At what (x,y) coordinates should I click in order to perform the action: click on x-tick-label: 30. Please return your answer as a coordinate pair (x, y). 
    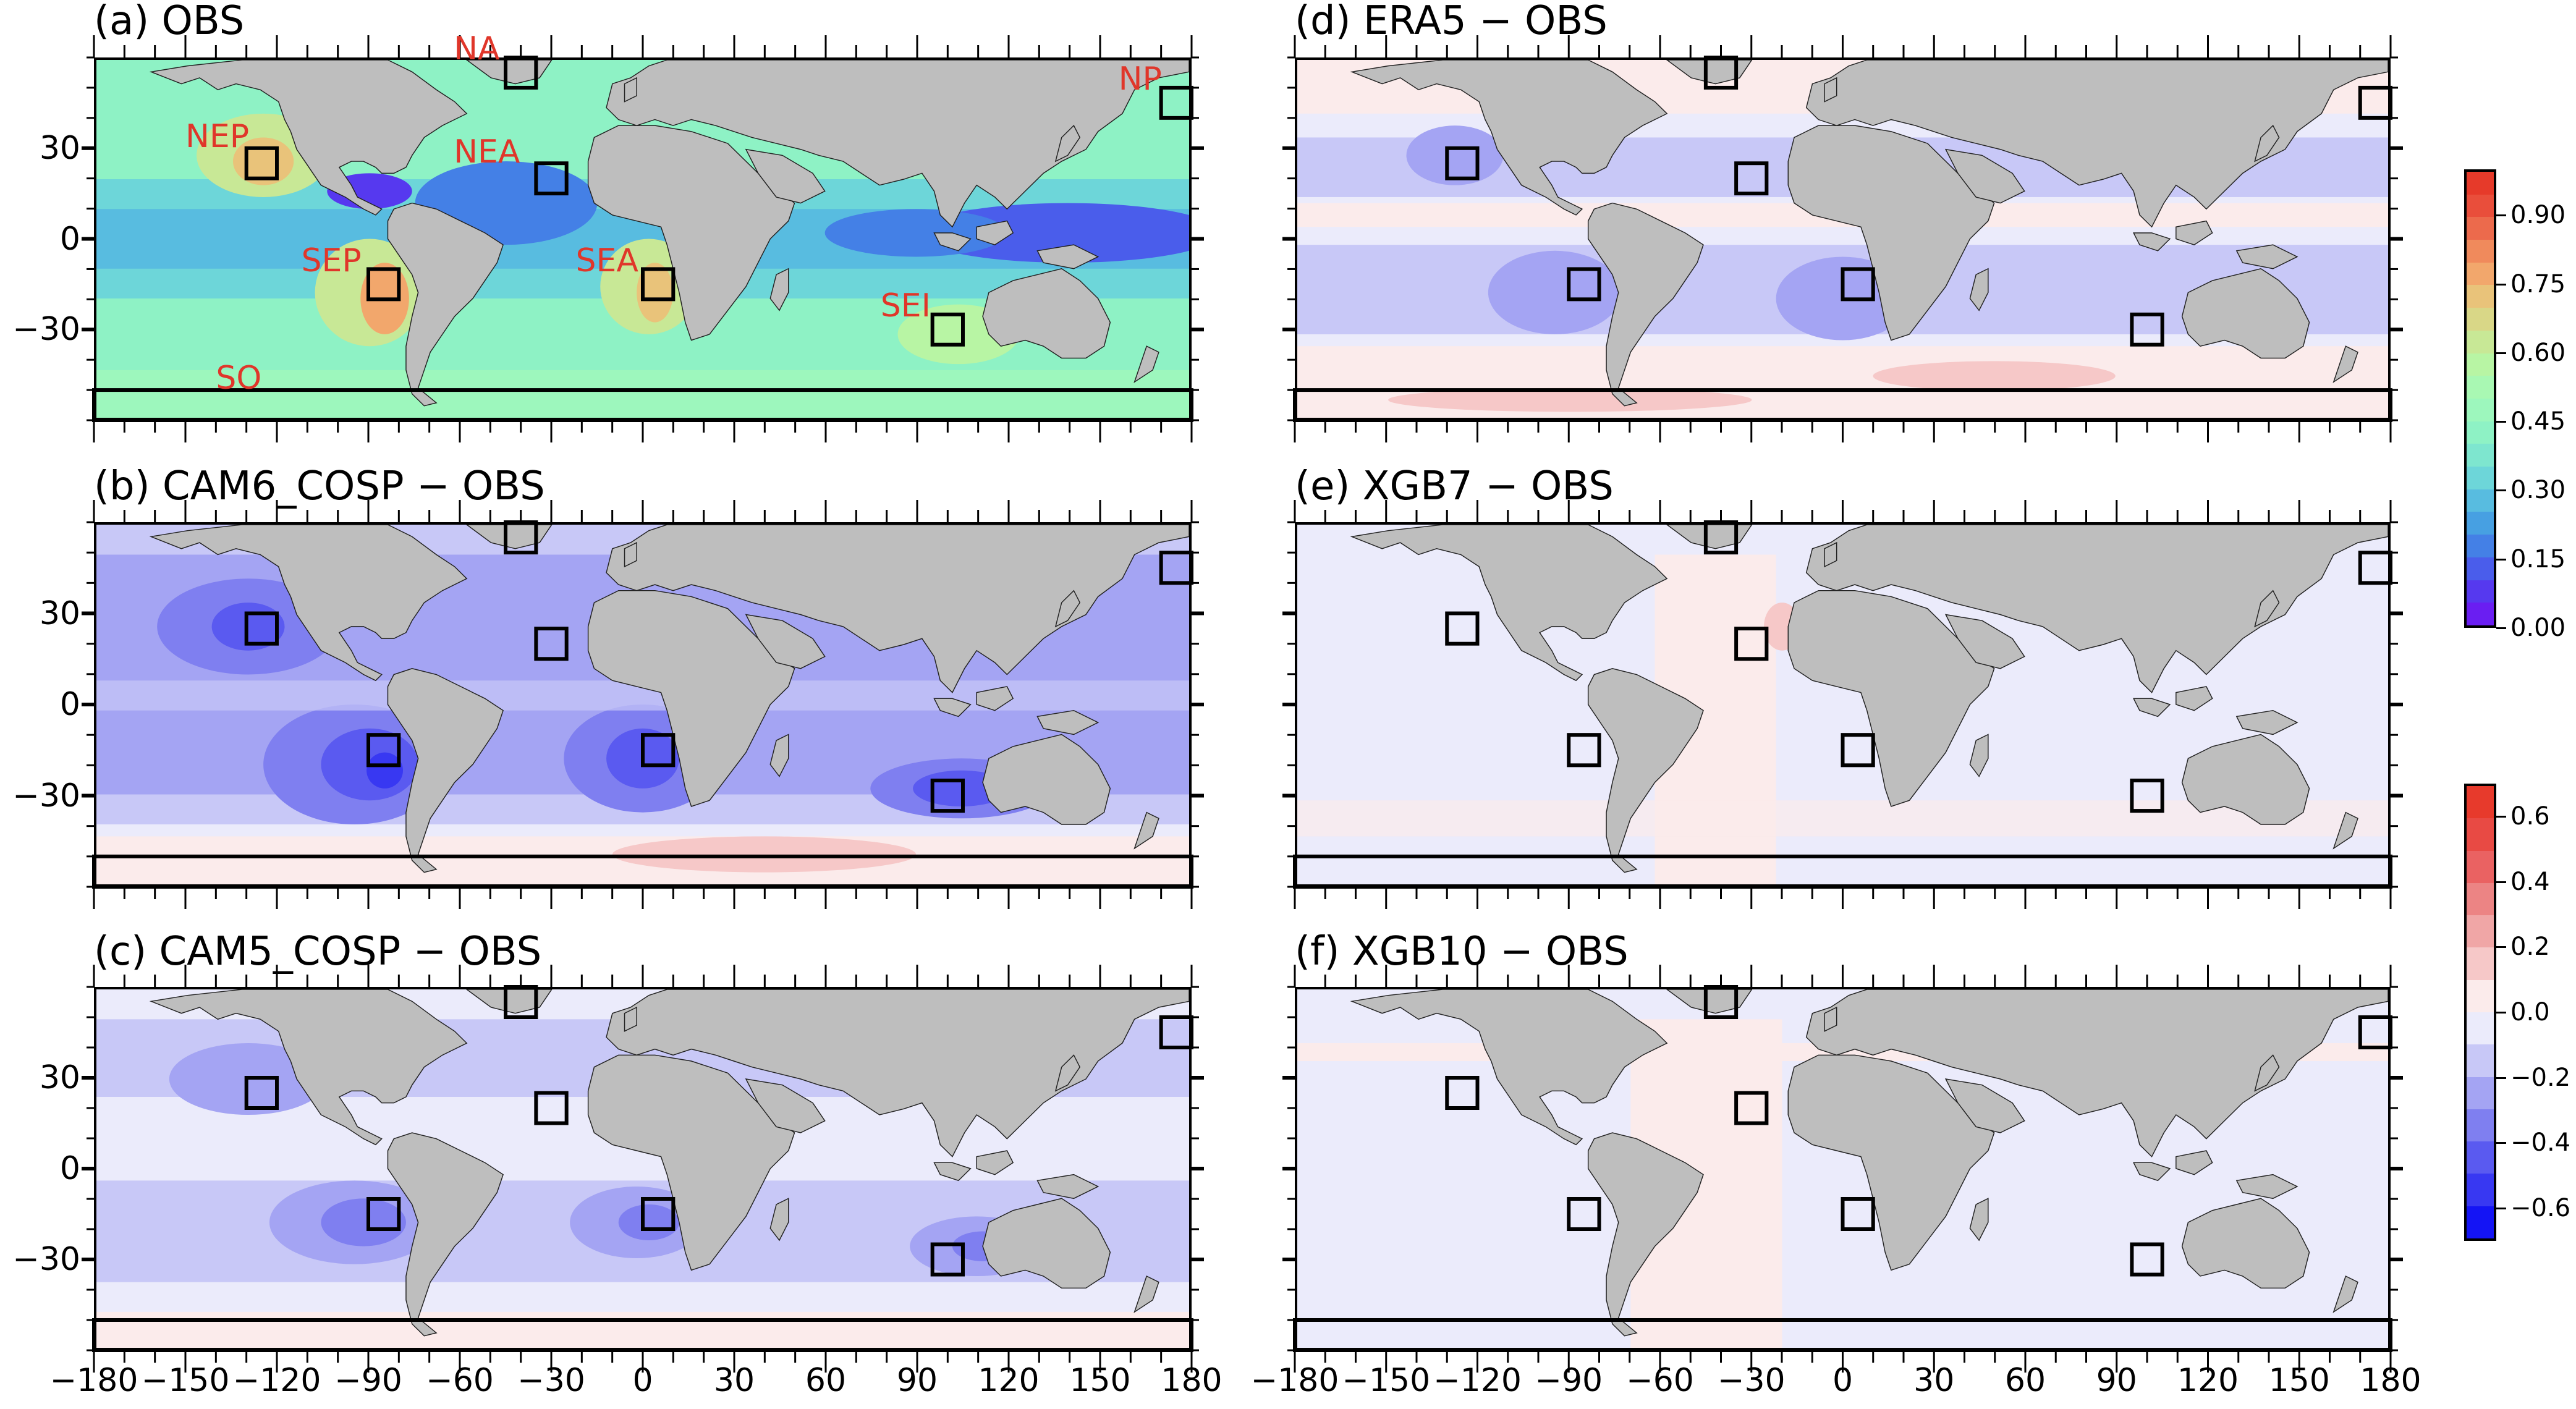
    Looking at the image, I should click on (1934, 1380).